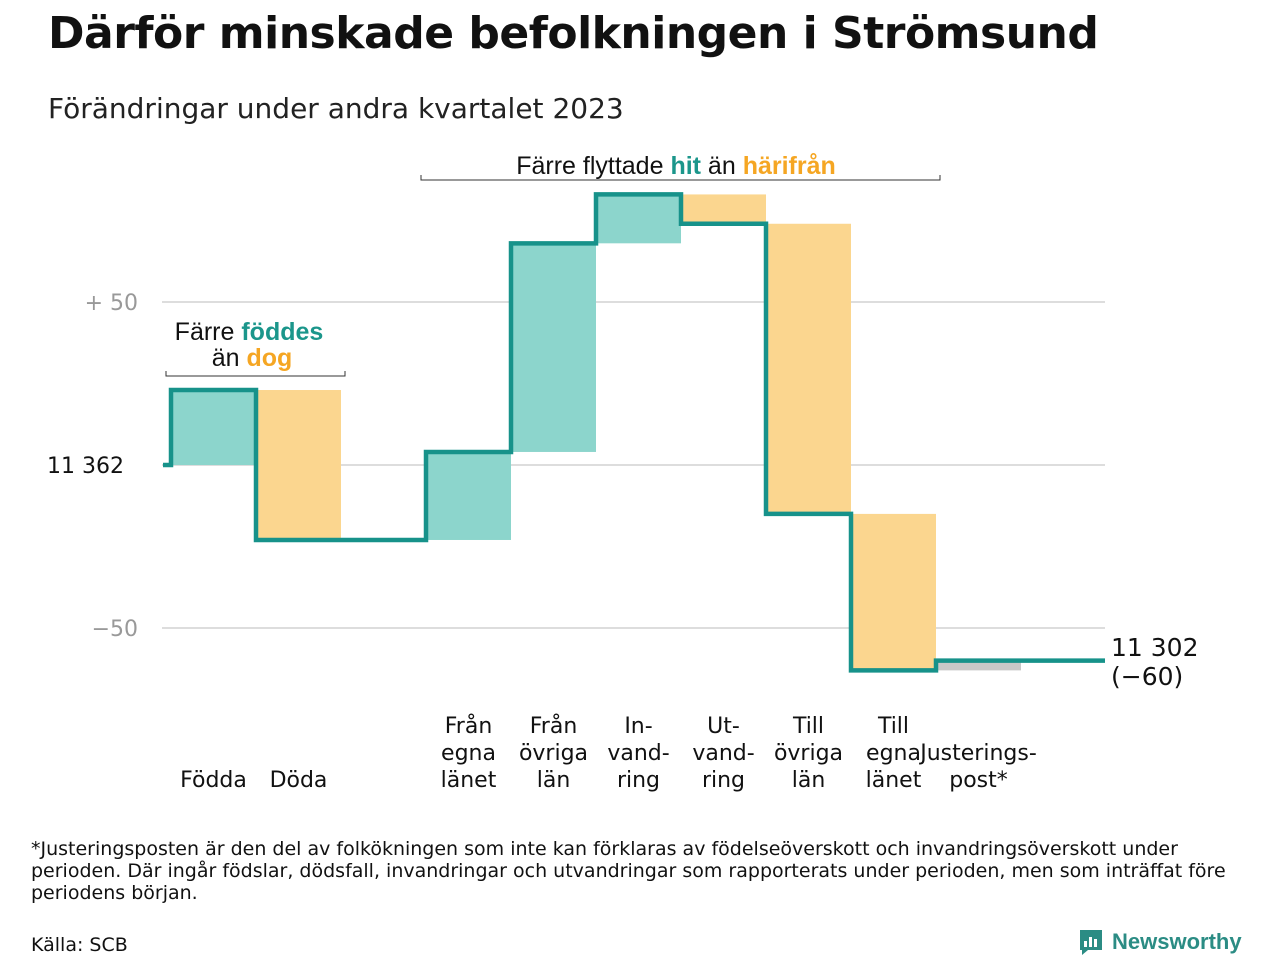 Image resolution: width=1280 pixels, height=960 pixels. What do you see at coordinates (1147, 676) in the screenshot?
I see `end-change-label: (−60)` at bounding box center [1147, 676].